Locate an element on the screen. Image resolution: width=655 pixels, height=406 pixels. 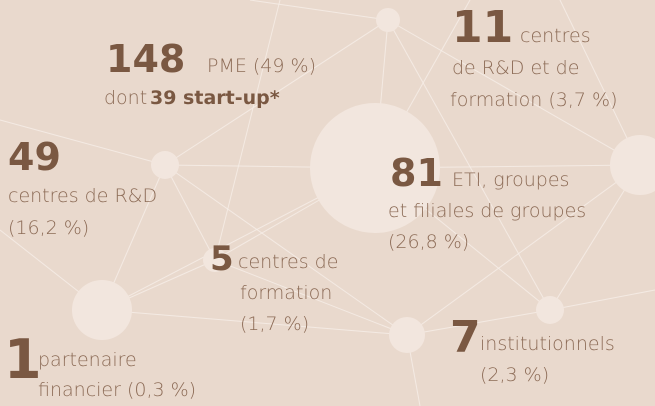
label: (2,3 %) is located at coordinates (514, 375).